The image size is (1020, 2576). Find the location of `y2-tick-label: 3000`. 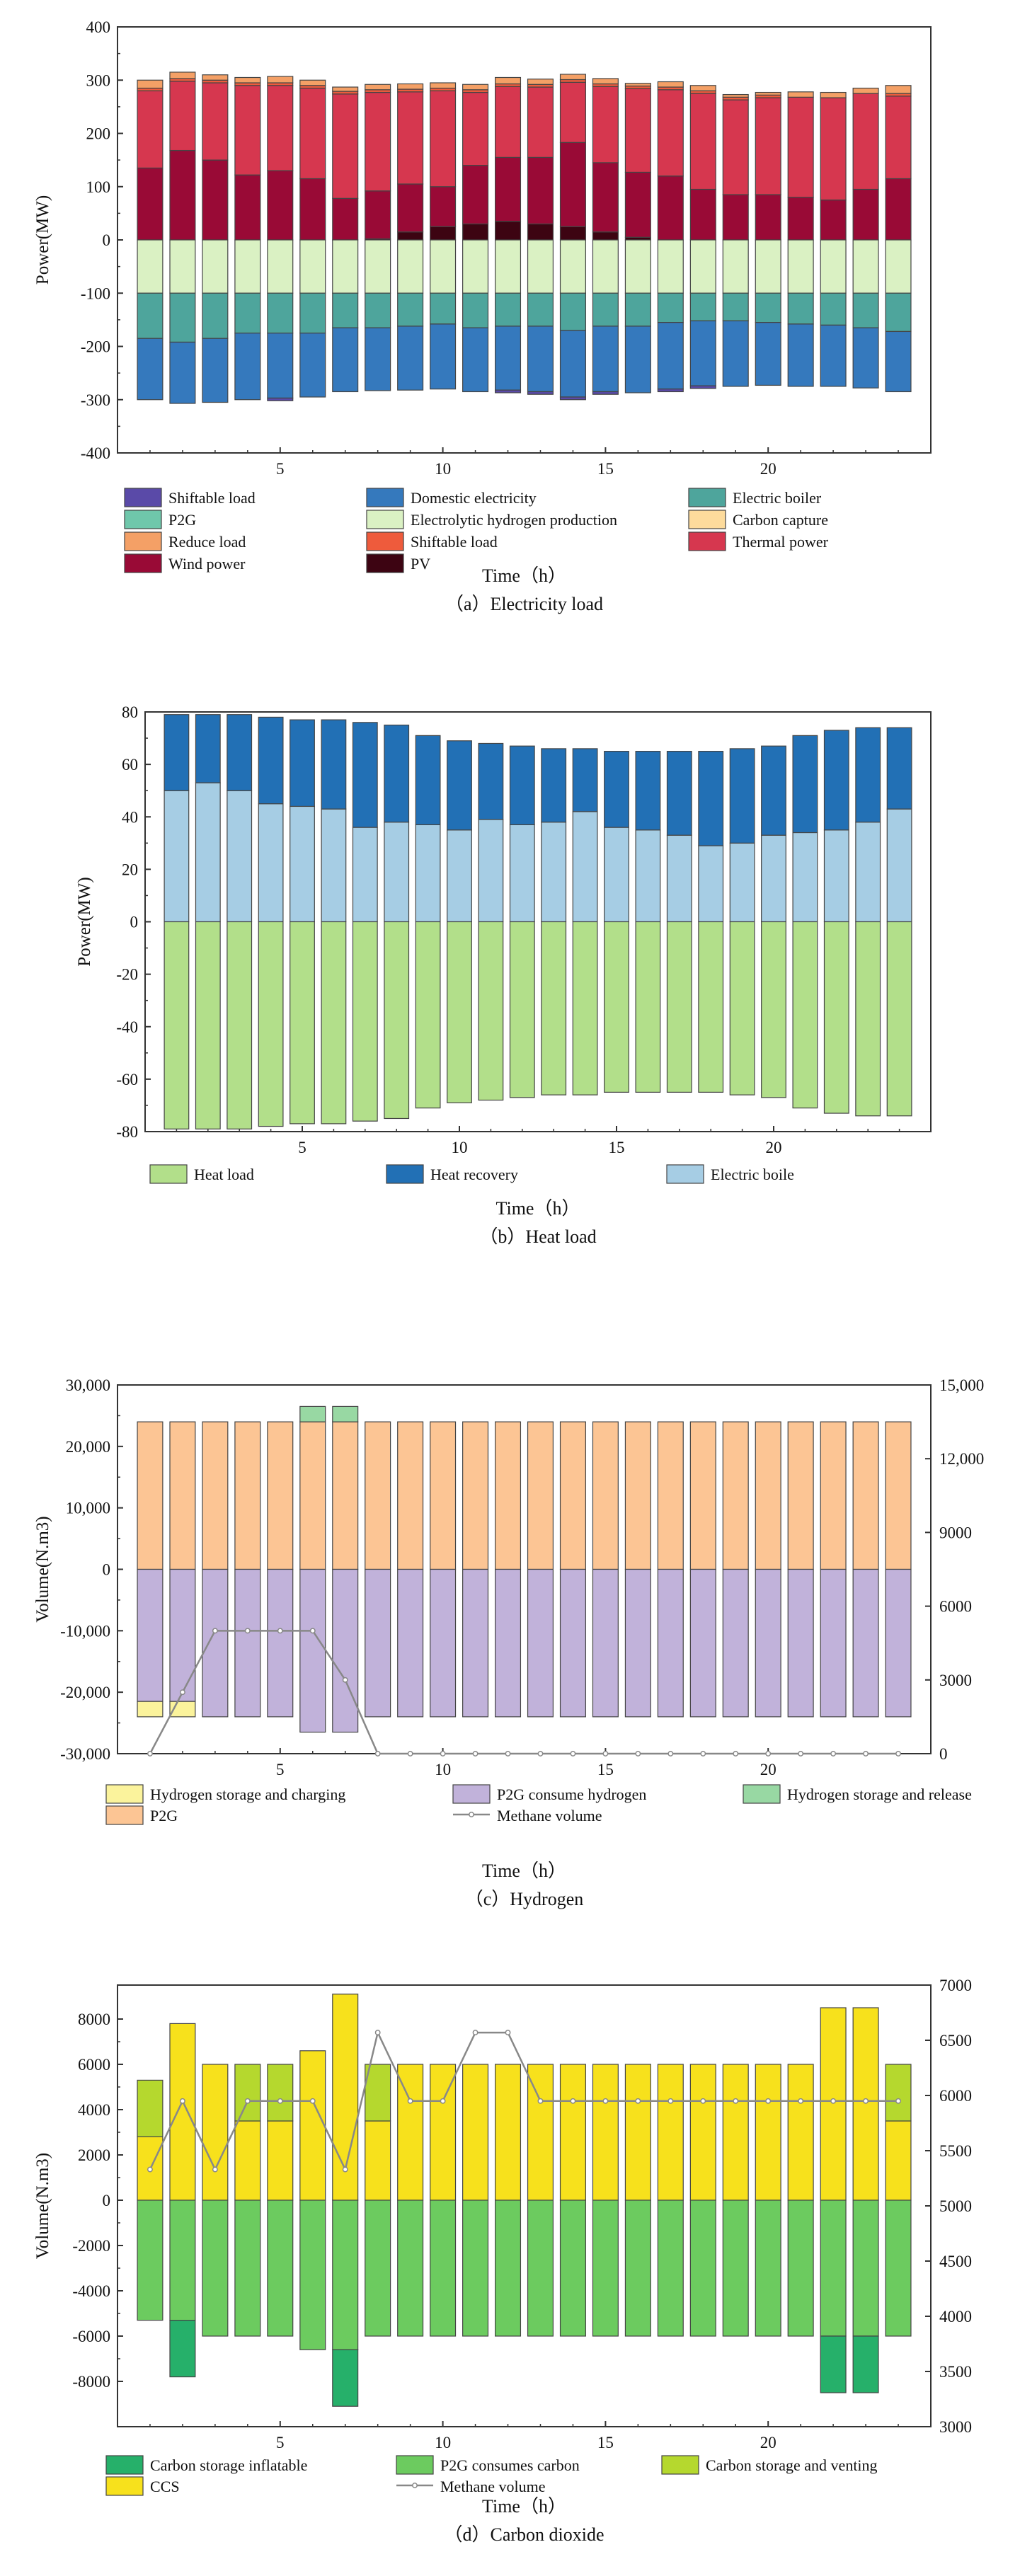

y2-tick-label: 3000 is located at coordinates (955, 1681).